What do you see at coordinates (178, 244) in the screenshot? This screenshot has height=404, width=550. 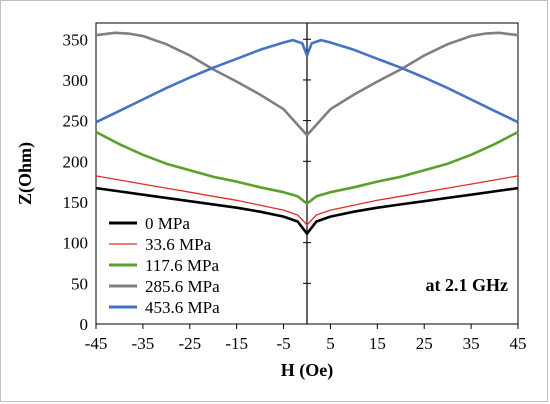 I see `legend-label: 33.6 MPa` at bounding box center [178, 244].